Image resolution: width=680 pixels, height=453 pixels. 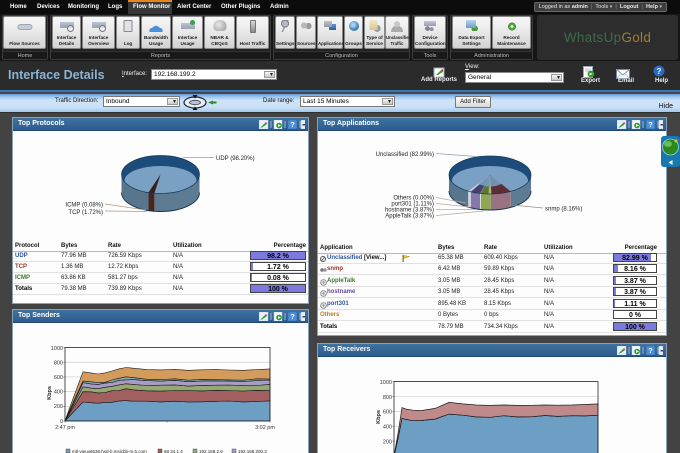 I want to click on svg-text: Others (0.00%), so click(x=413, y=199).